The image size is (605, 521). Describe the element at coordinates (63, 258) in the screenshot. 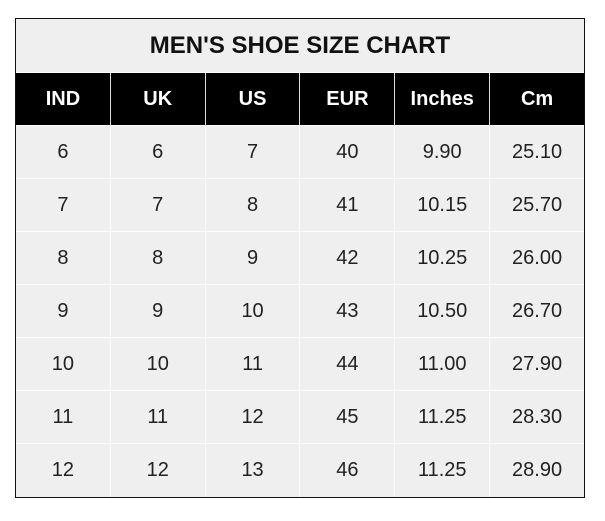

I see `table-cell-ind: 8` at that location.